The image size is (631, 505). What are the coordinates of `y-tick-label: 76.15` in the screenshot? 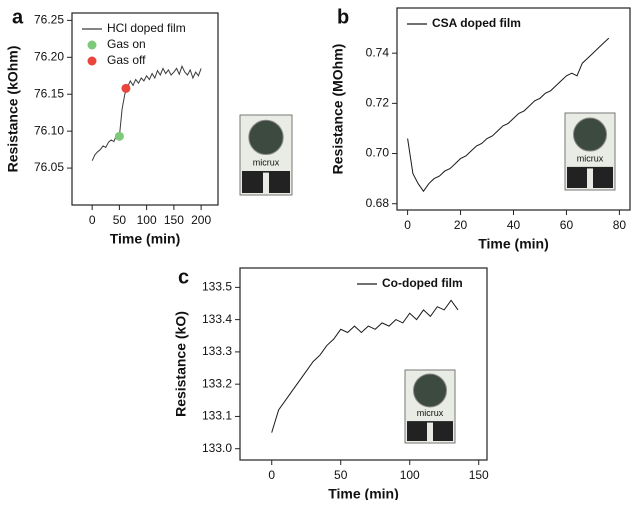 It's located at (49, 93).